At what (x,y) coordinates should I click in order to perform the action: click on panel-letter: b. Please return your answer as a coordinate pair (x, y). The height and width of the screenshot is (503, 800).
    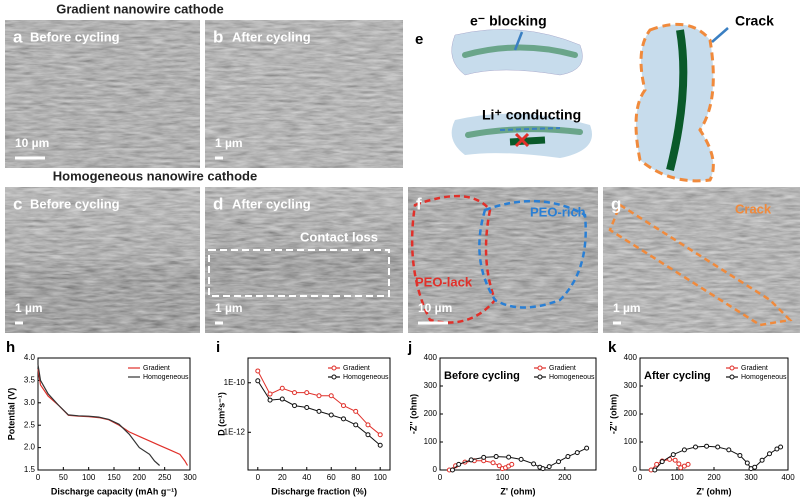
    Looking at the image, I should click on (218, 36).